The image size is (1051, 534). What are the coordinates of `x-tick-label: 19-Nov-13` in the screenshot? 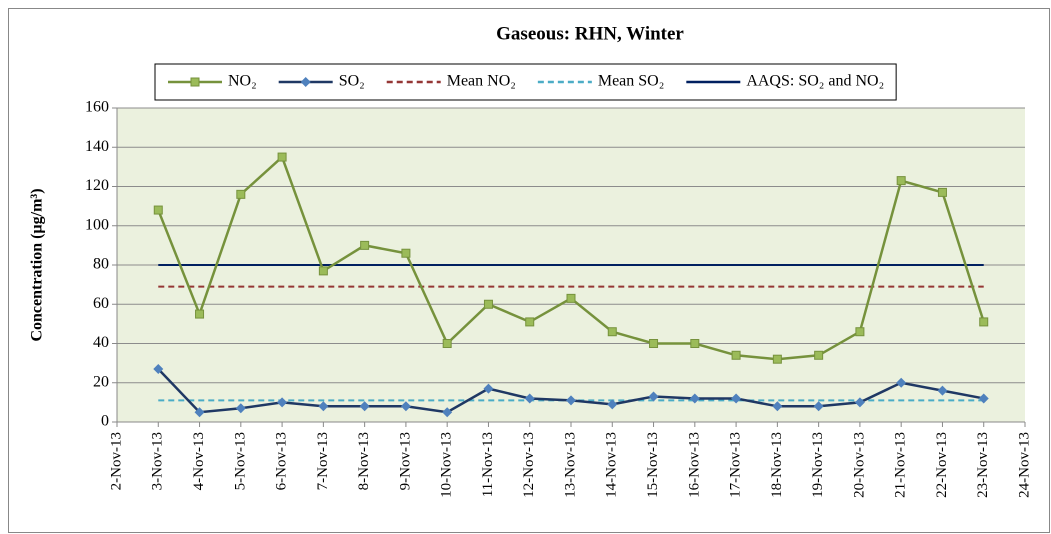 It's located at (818, 465).